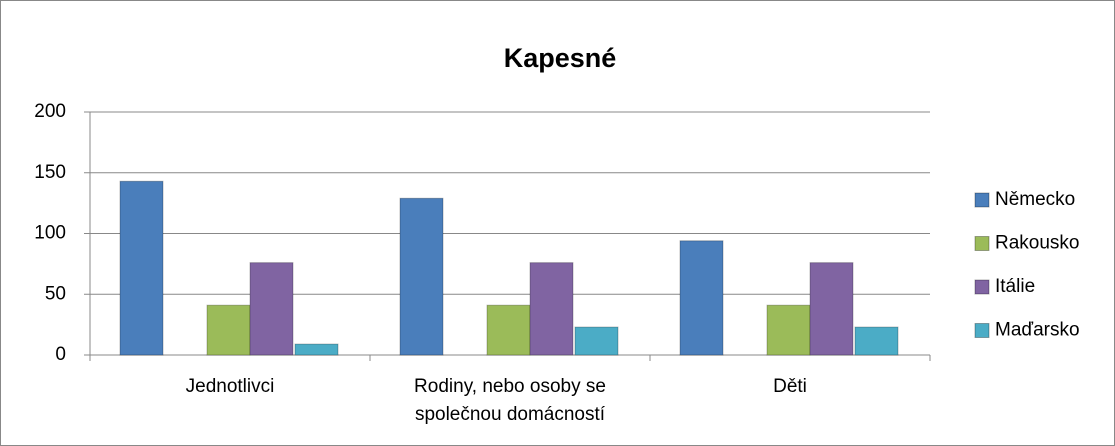 Image resolution: width=1115 pixels, height=446 pixels. Describe the element at coordinates (60, 354) in the screenshot. I see `y-tick-label: 0` at that location.